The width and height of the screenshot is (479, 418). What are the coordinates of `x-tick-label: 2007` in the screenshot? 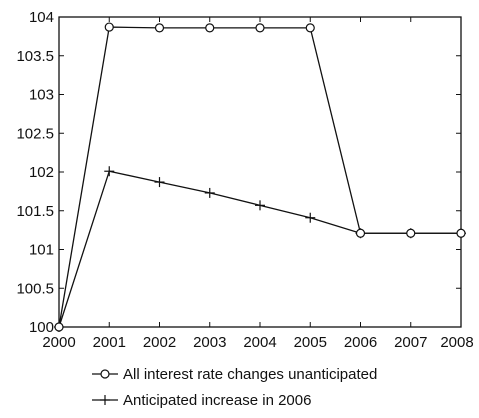 It's located at (410, 342).